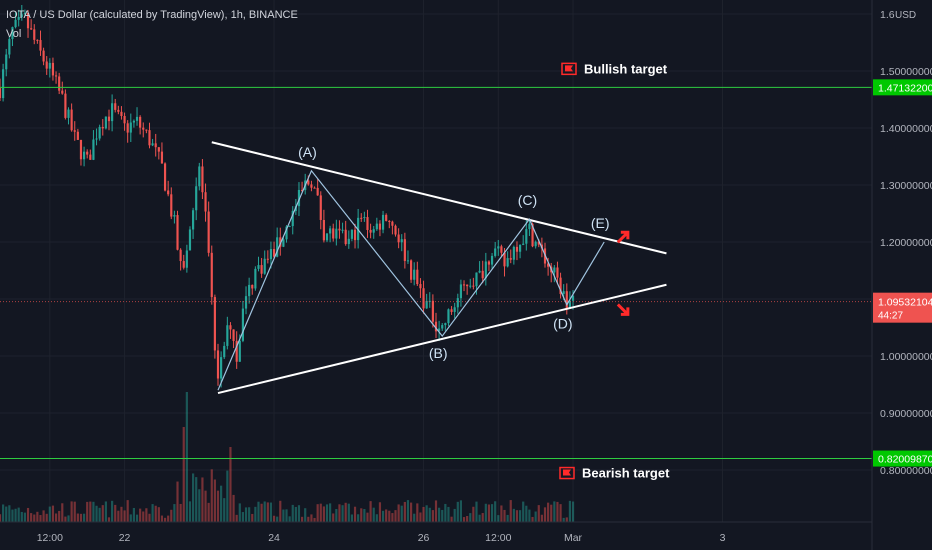 Image resolution: width=932 pixels, height=550 pixels. What do you see at coordinates (906, 243) in the screenshot?
I see `y-tick-label: 1.20000000` at bounding box center [906, 243].